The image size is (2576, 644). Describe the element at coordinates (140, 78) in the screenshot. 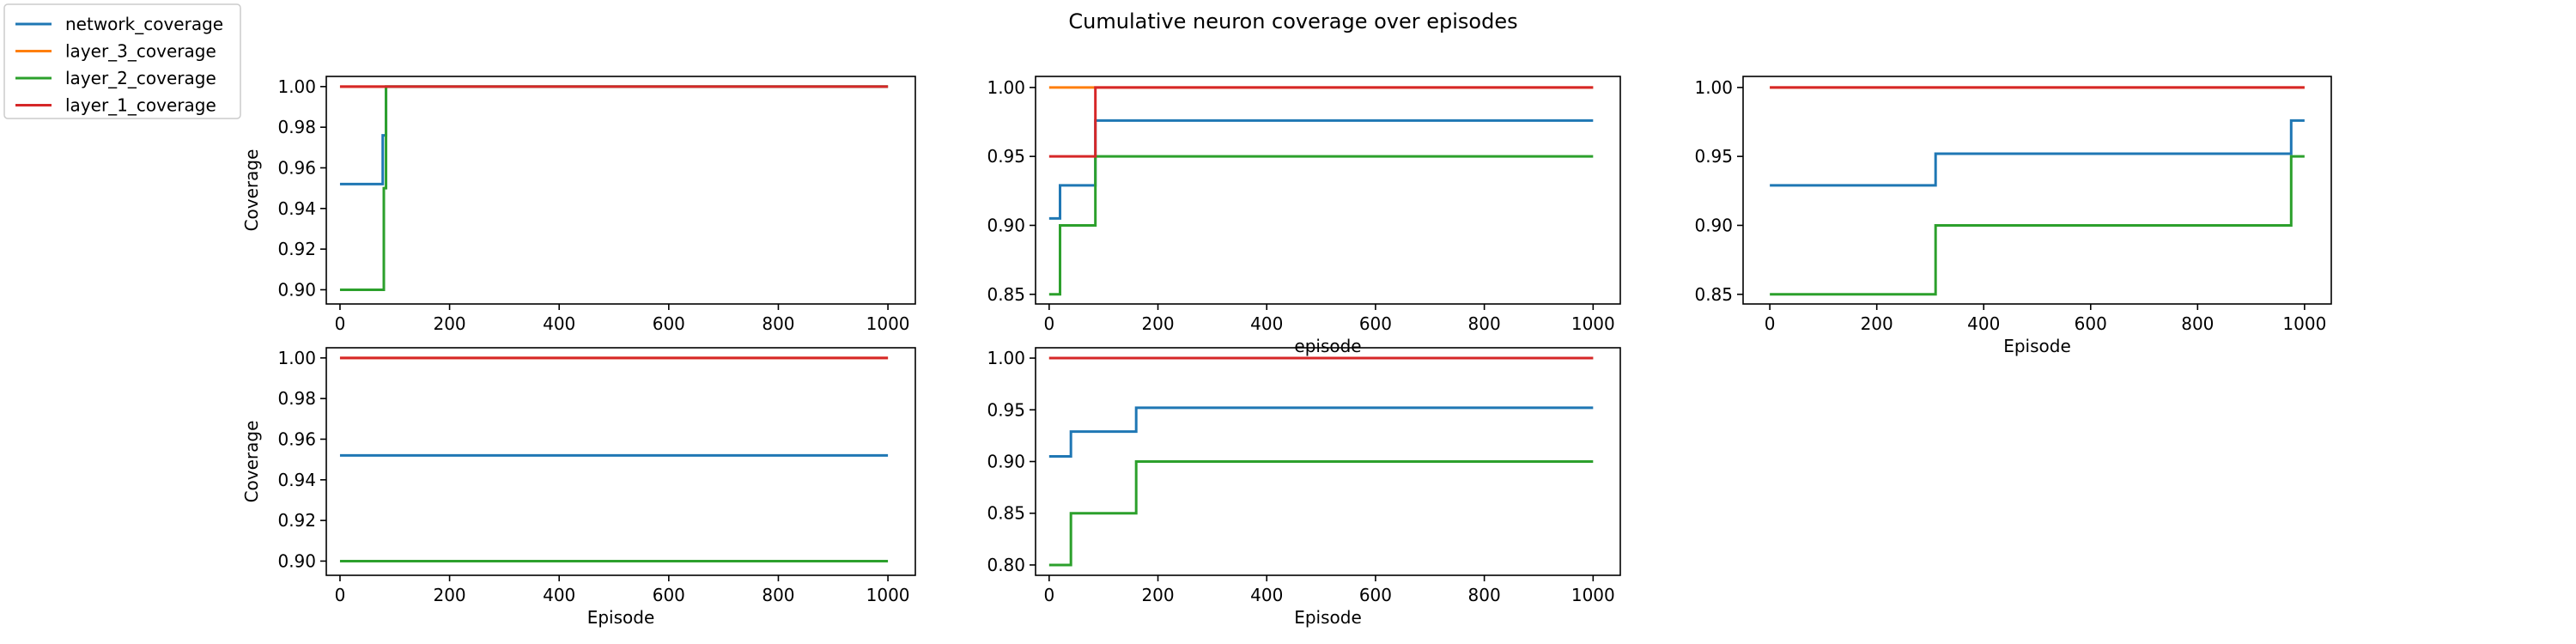

I see `legend-label: layer_2_coverage` at that location.